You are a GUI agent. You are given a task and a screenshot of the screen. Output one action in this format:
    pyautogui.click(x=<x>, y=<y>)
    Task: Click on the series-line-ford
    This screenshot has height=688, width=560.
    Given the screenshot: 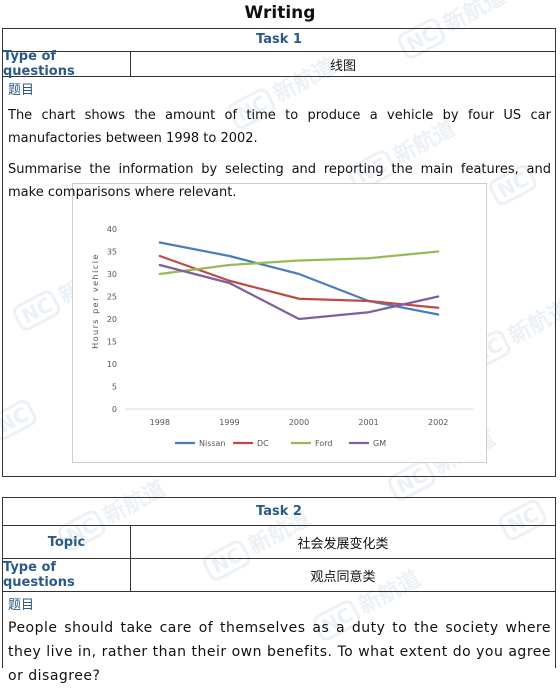 What is the action you would take?
    pyautogui.click(x=299, y=263)
    